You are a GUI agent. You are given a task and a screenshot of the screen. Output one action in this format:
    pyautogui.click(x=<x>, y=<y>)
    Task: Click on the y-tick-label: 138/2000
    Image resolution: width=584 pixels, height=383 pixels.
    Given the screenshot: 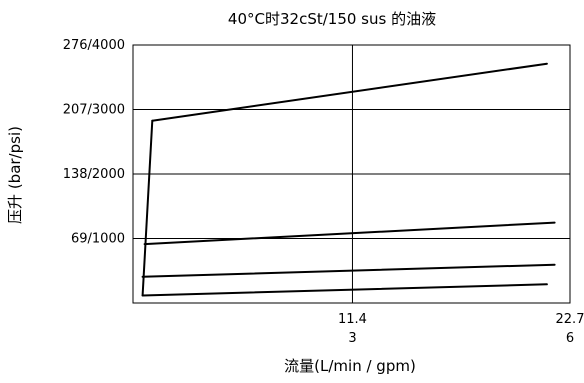 What is the action you would take?
    pyautogui.click(x=94, y=174)
    